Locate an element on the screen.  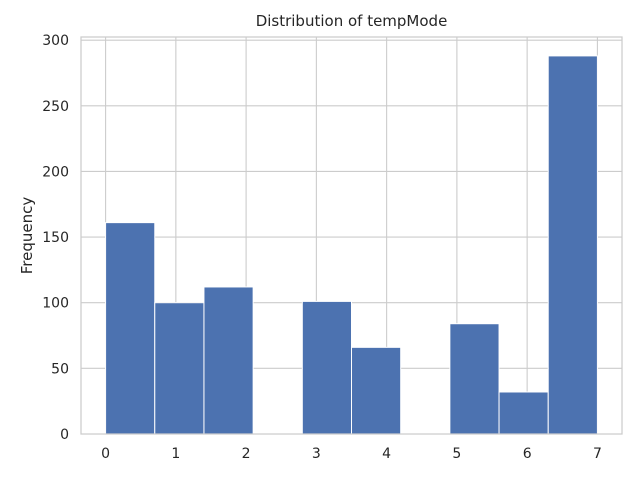
y-tick-label: 100 is located at coordinates (55, 304).